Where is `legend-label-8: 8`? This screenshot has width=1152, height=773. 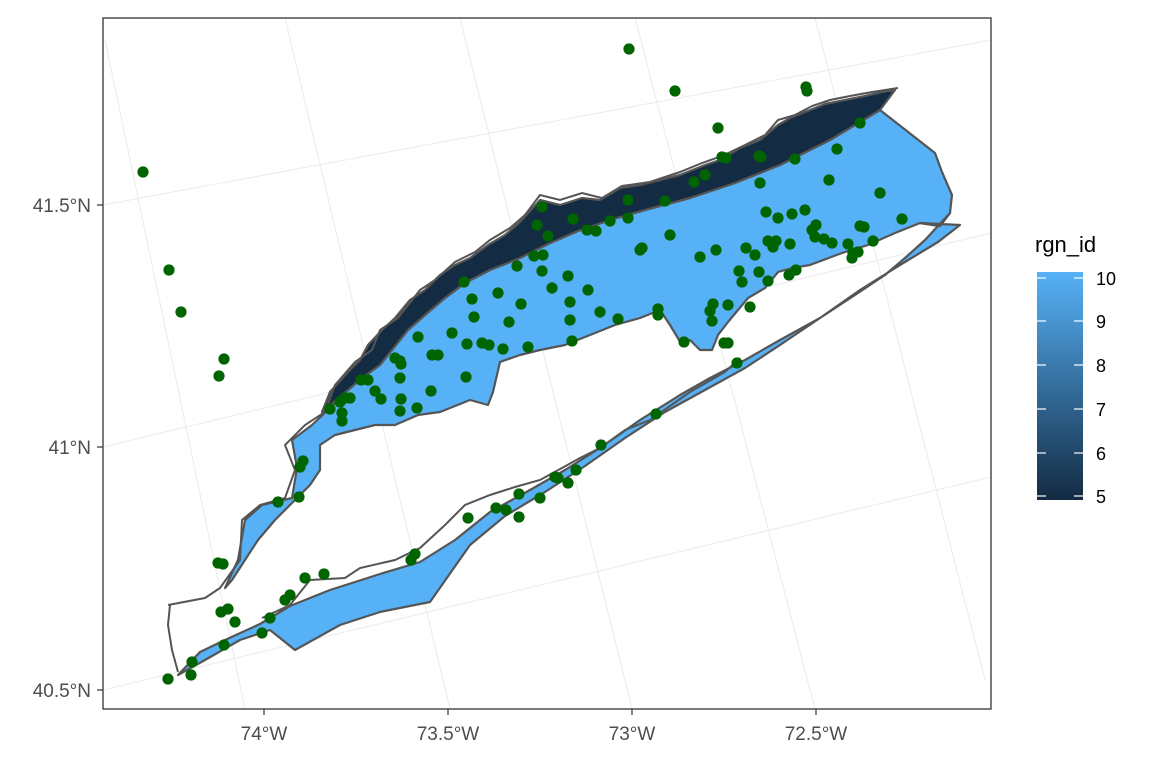
legend-label-8: 8 is located at coordinates (1101, 366).